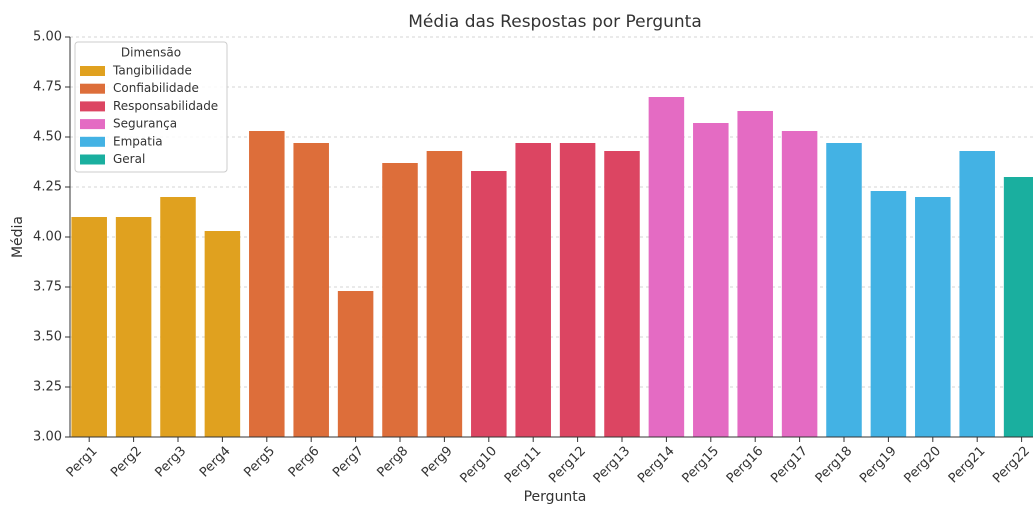 The image size is (1033, 506). I want to click on x-axis-label: Pergunta, so click(555, 497).